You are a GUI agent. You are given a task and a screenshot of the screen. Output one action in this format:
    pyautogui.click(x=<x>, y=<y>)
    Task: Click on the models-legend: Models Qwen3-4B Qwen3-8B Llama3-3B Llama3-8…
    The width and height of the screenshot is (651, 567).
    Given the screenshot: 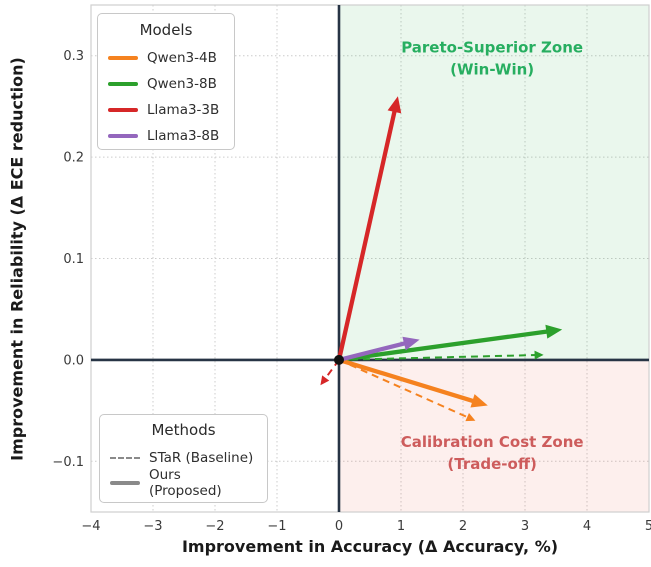 What is the action you would take?
    pyautogui.click(x=166, y=81)
    